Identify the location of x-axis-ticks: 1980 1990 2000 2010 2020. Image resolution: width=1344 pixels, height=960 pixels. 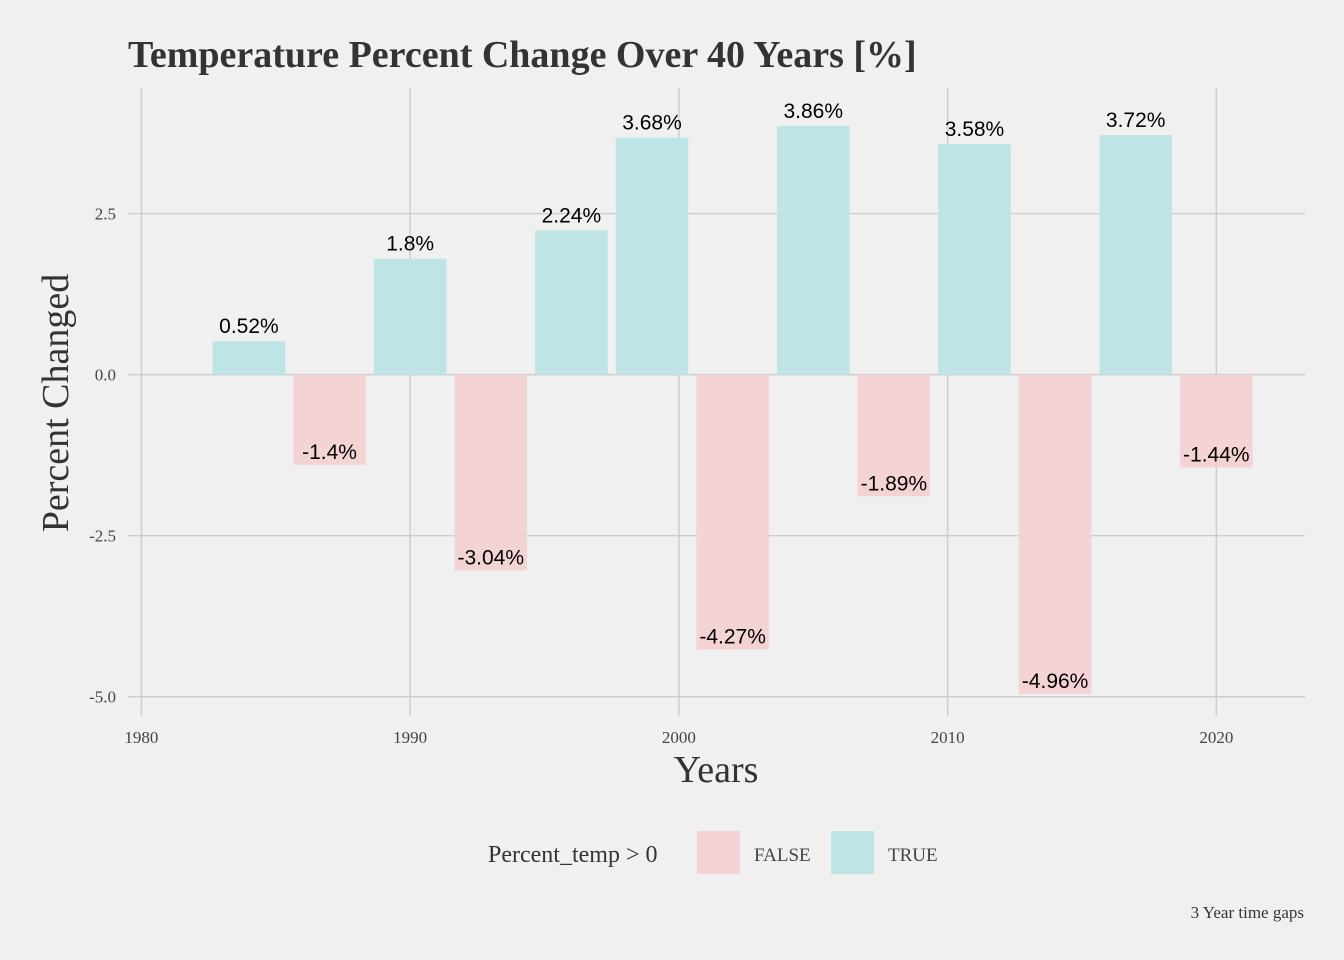
(678, 737).